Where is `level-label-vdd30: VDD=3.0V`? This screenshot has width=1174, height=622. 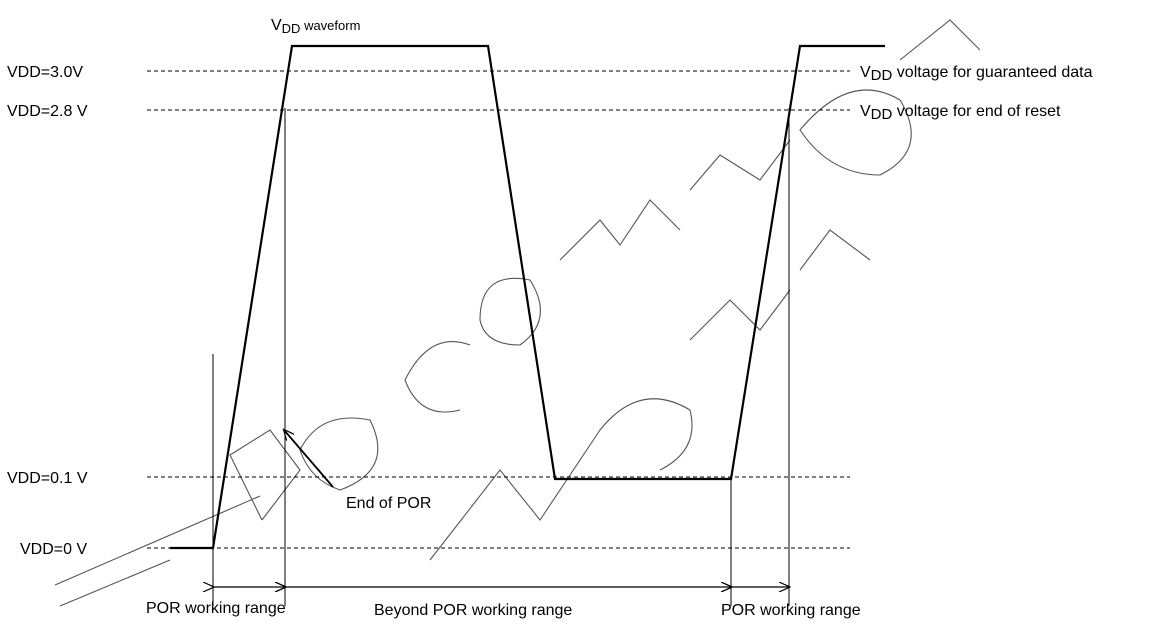 level-label-vdd30: VDD=3.0V is located at coordinates (45, 72).